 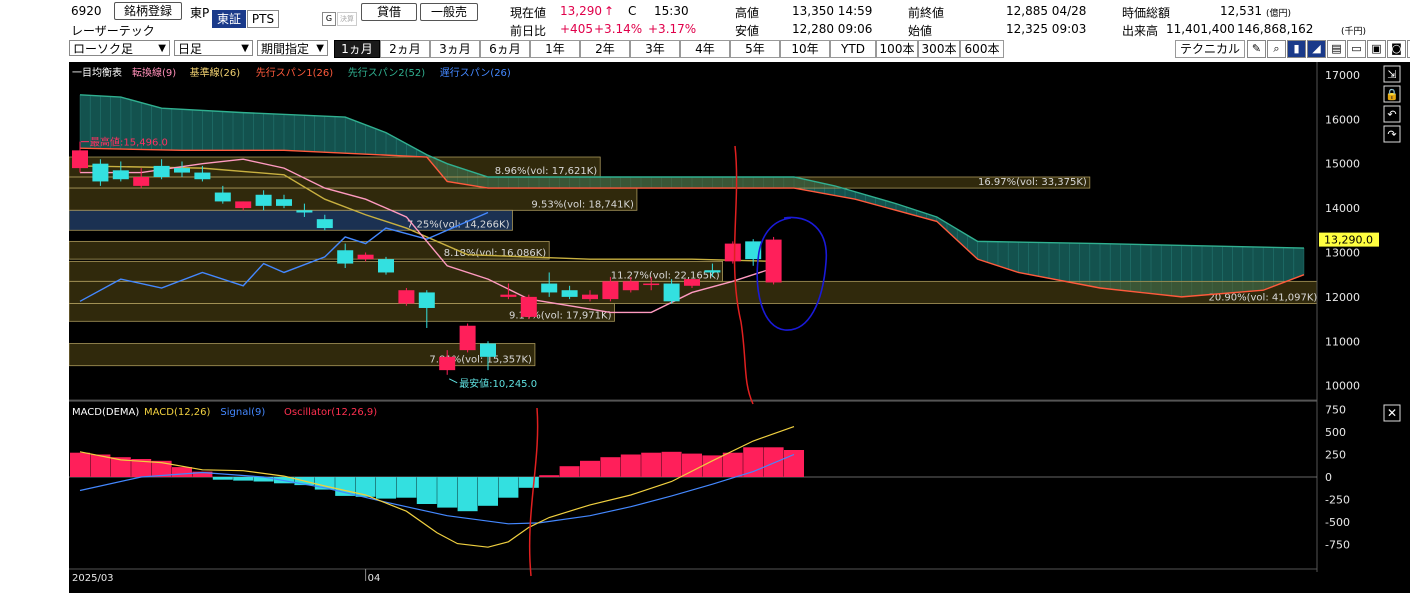 What do you see at coordinates (498, 383) in the screenshot?
I see `low-annotation: 最安値:10,245.0` at bounding box center [498, 383].